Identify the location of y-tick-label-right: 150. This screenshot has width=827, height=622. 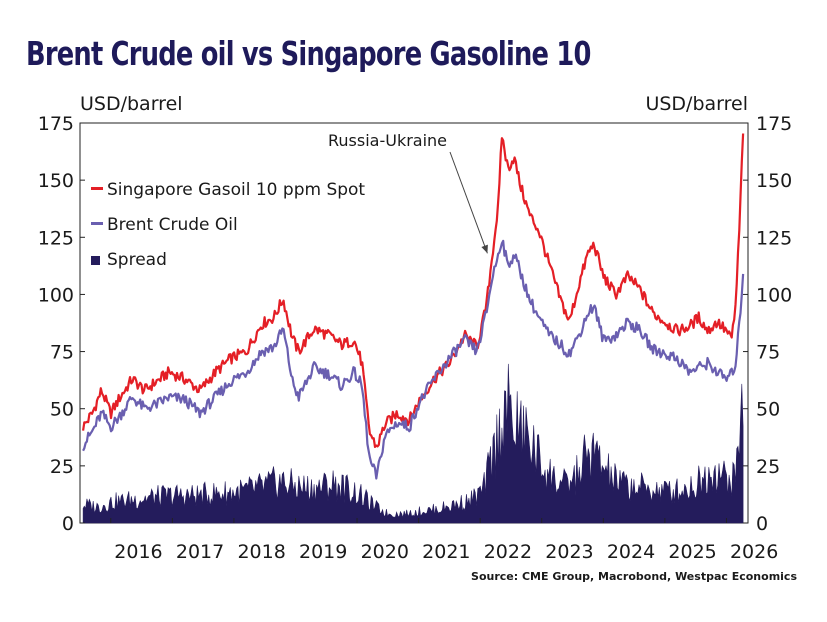
(774, 181).